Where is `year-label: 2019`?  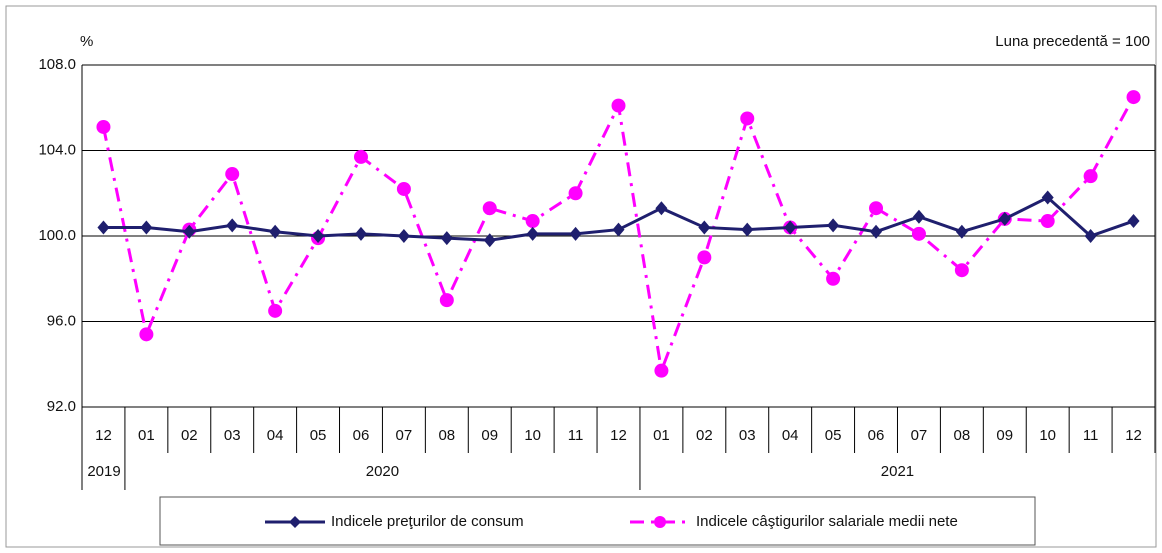 year-label: 2019 is located at coordinates (103, 471).